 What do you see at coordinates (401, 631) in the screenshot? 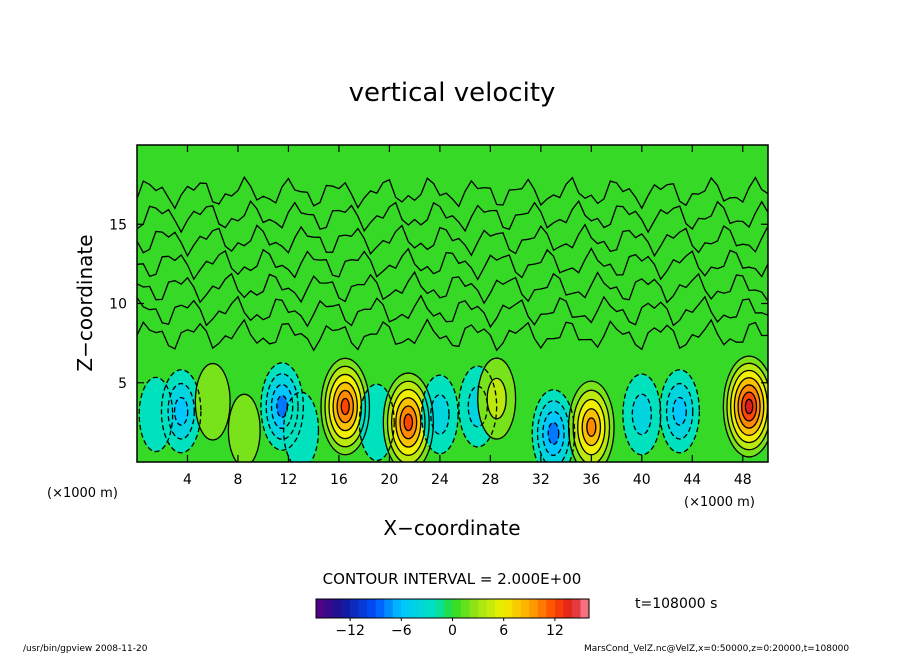
I see `colorbar-tick-label: −6` at bounding box center [401, 631].